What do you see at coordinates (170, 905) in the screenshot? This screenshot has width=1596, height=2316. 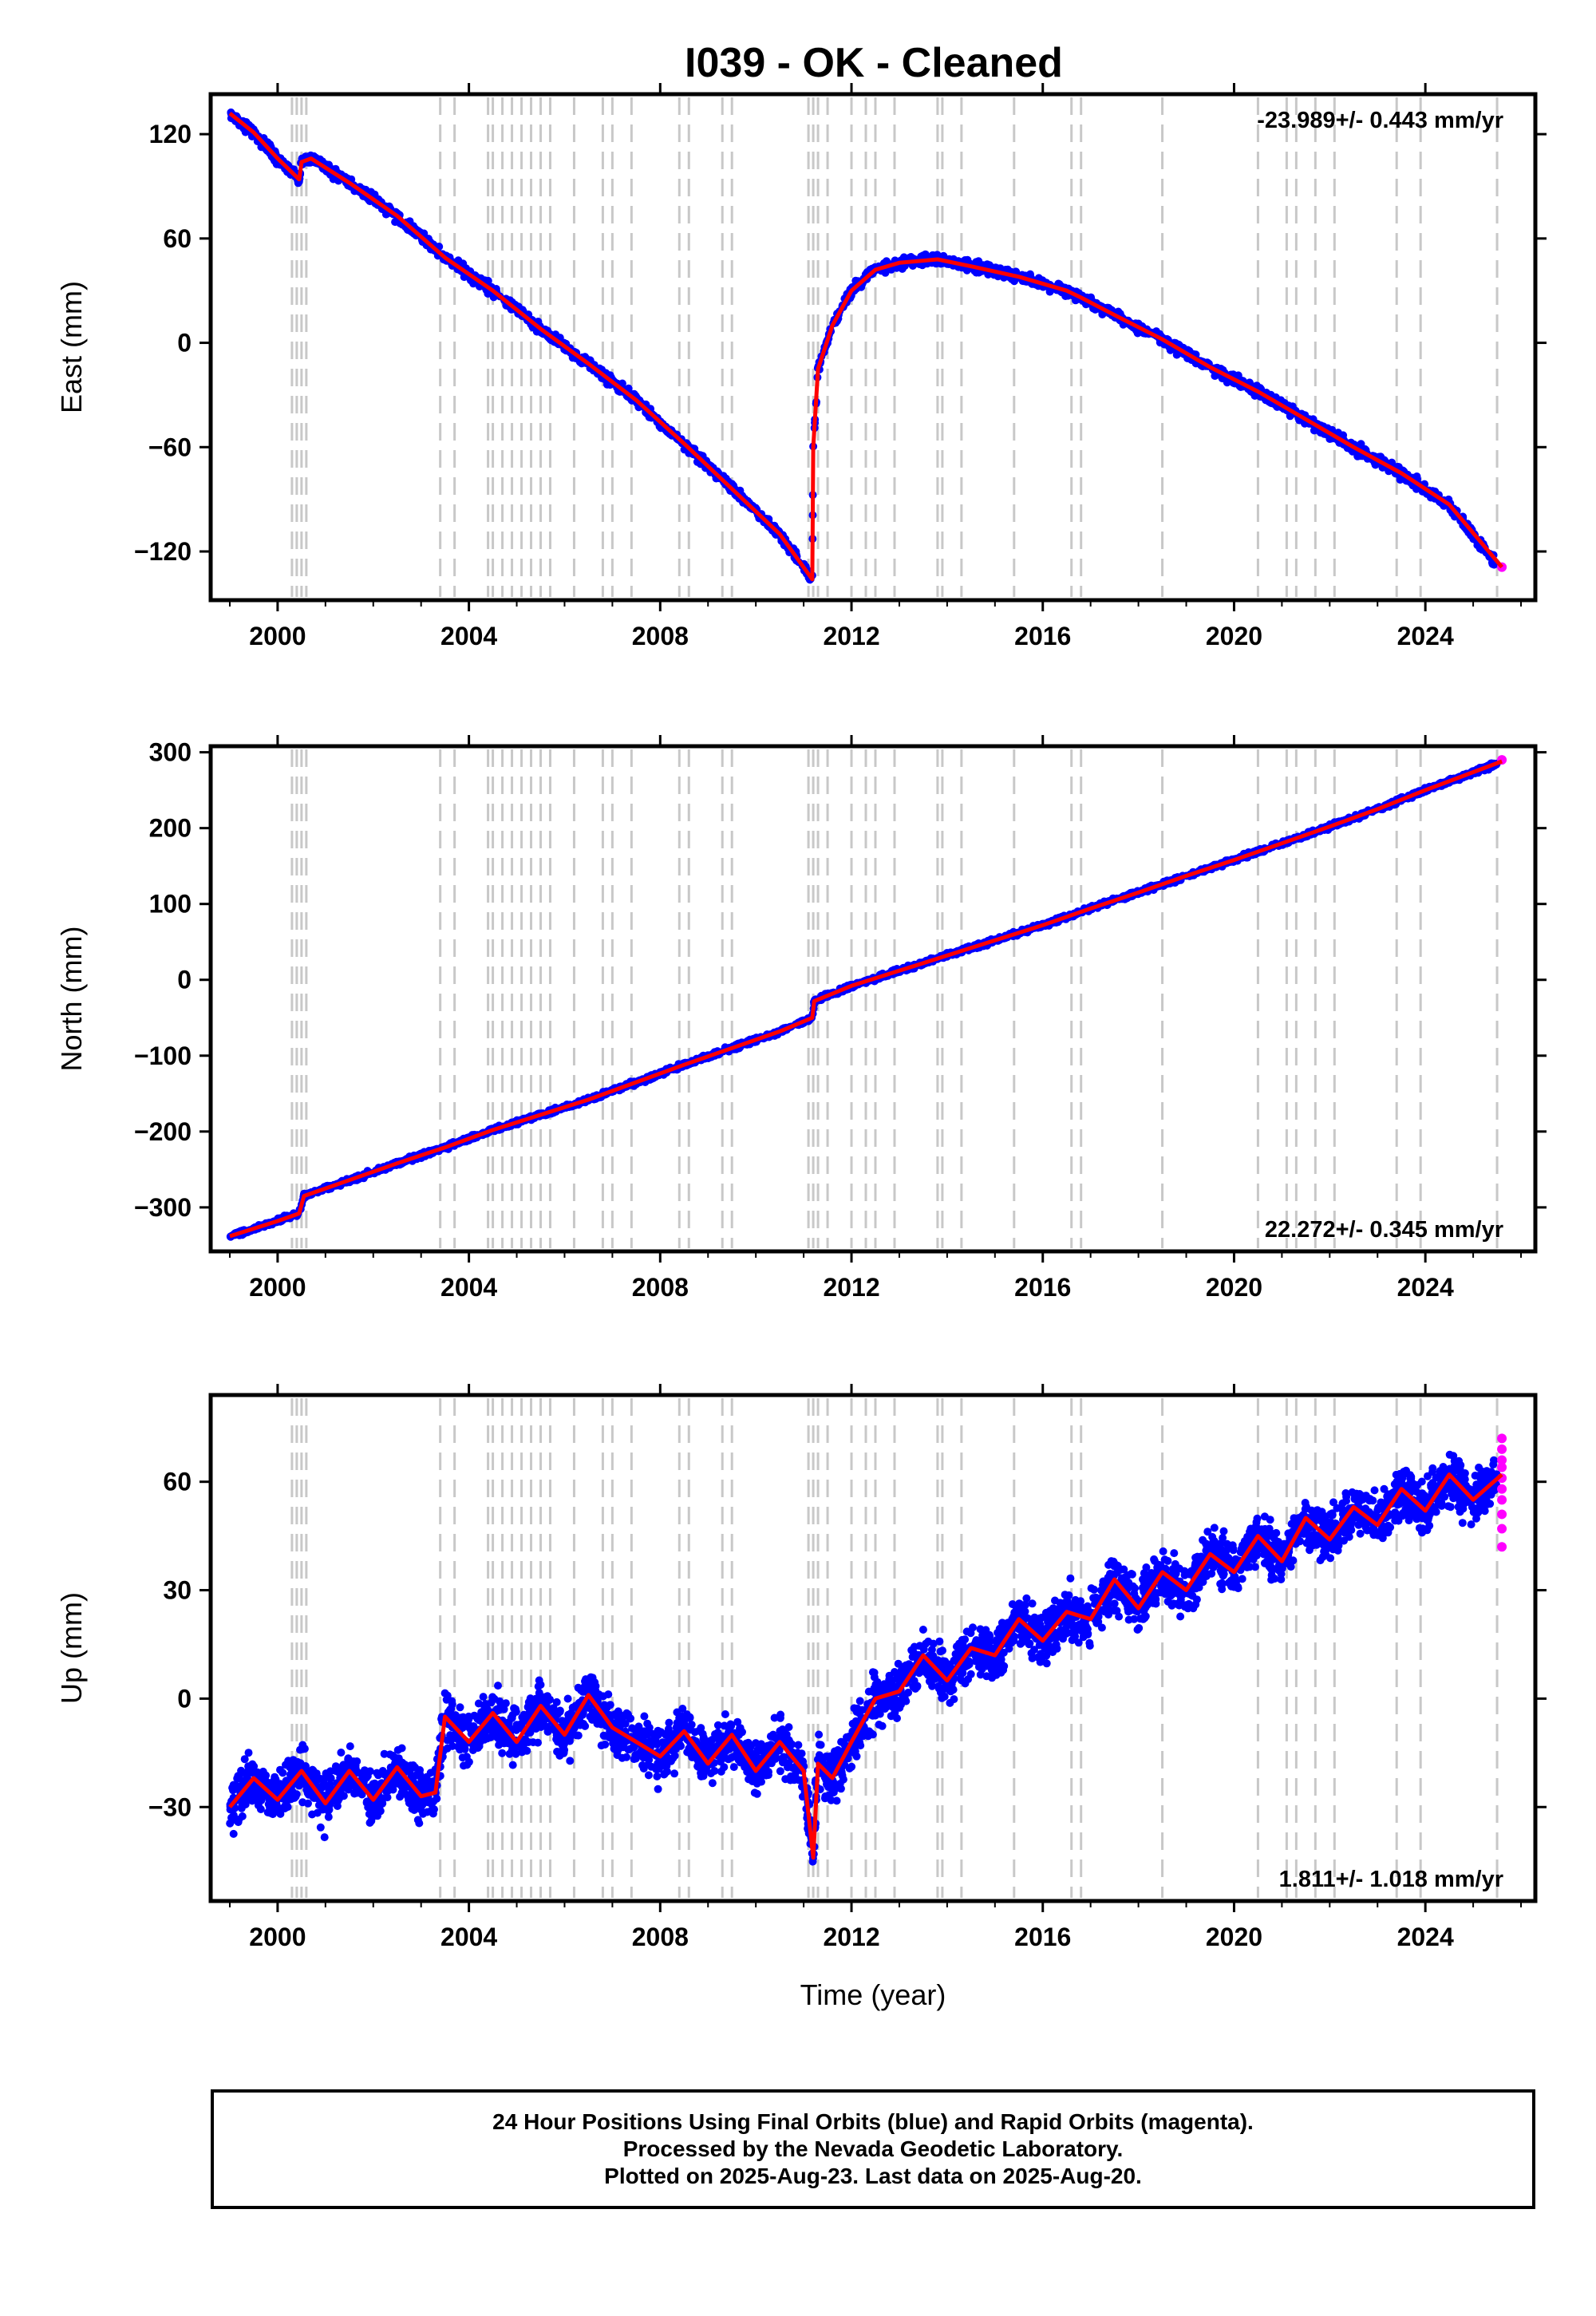 I see `y-tick-label-4: 100` at bounding box center [170, 905].